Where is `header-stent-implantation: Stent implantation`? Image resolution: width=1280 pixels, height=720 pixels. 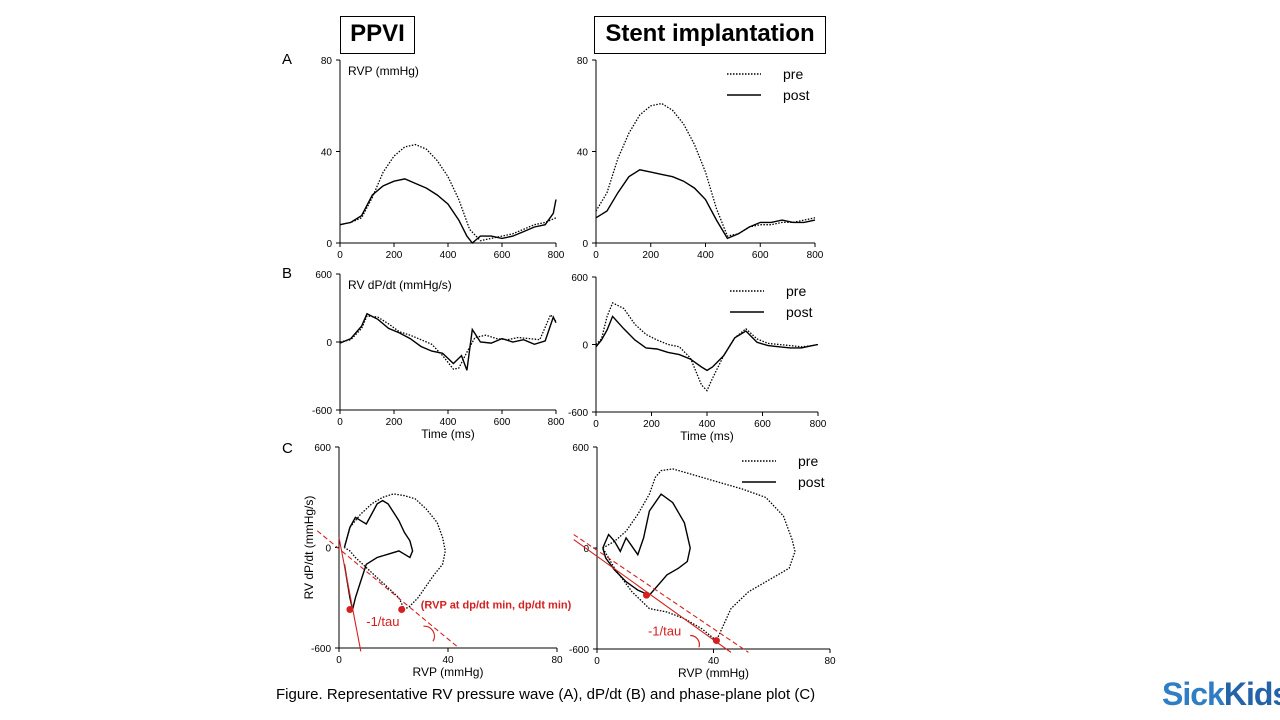
header-stent-implantation: Stent implantation is located at coordinates (710, 35).